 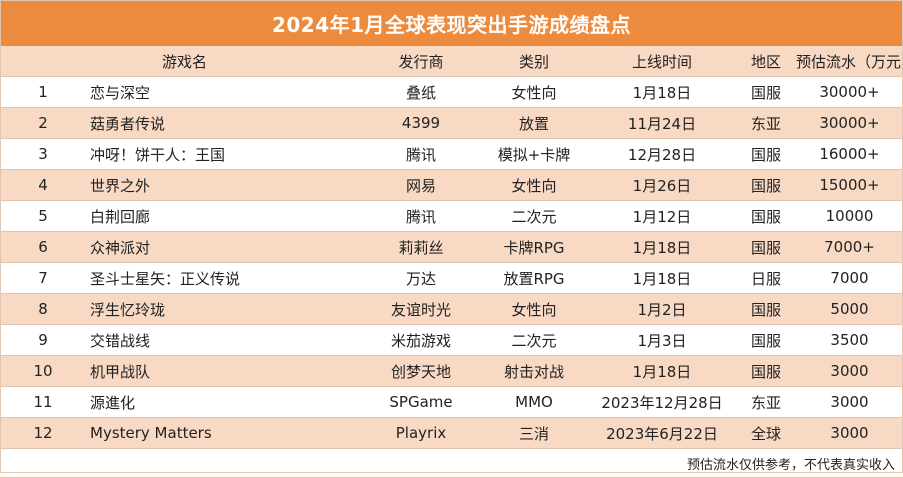 I want to click on table-header-row: 游戏名 发行商 类别 上线时间 地区 预估流水（万元）, so click(x=451, y=61).